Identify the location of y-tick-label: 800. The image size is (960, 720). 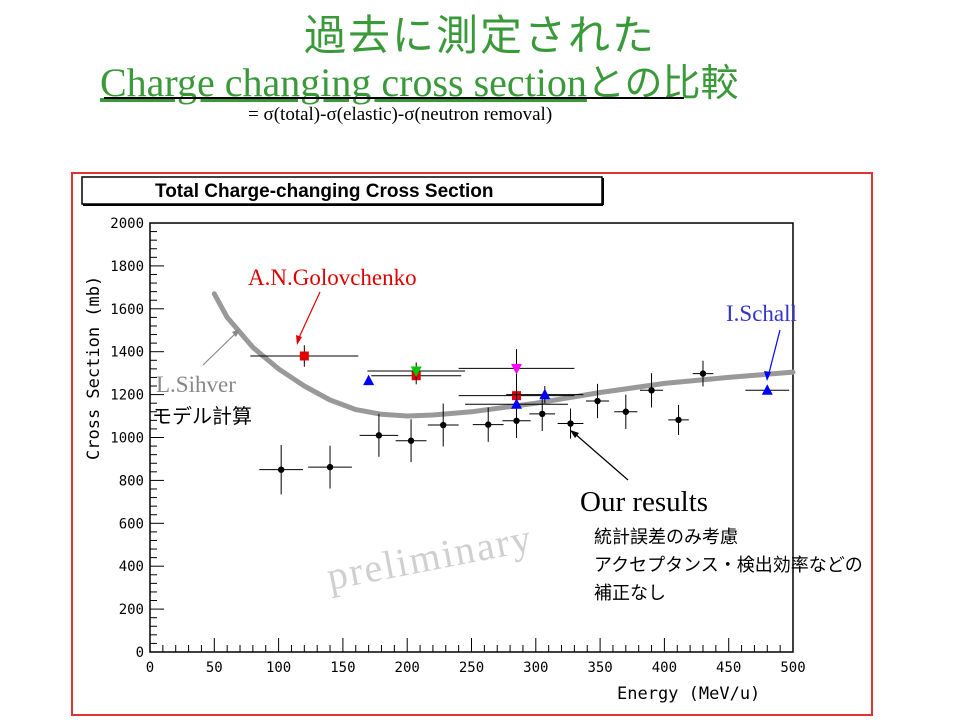
(131, 481).